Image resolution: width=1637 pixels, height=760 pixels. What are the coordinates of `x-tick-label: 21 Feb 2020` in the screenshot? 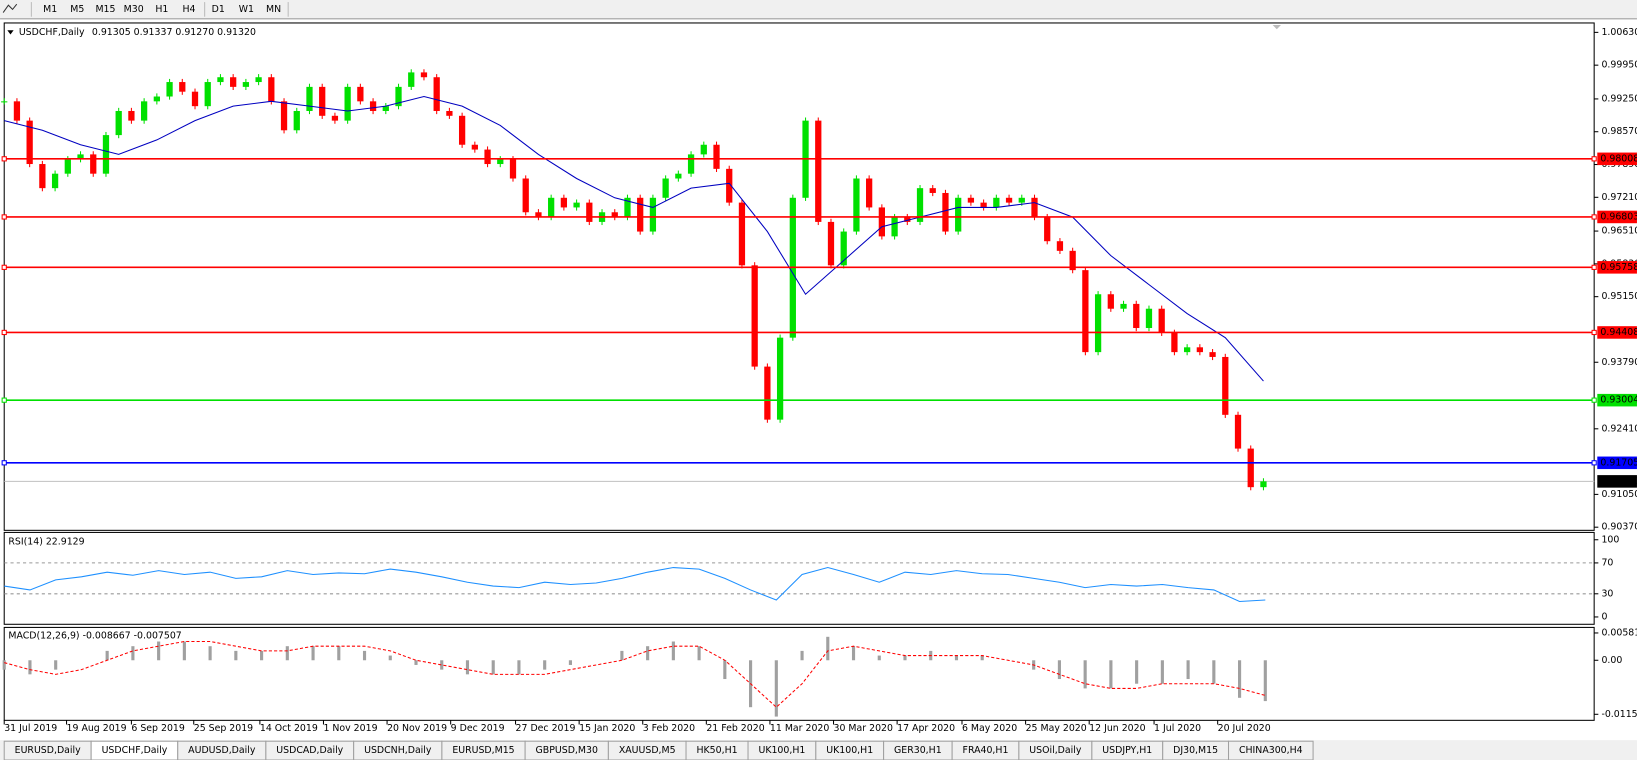 It's located at (735, 728).